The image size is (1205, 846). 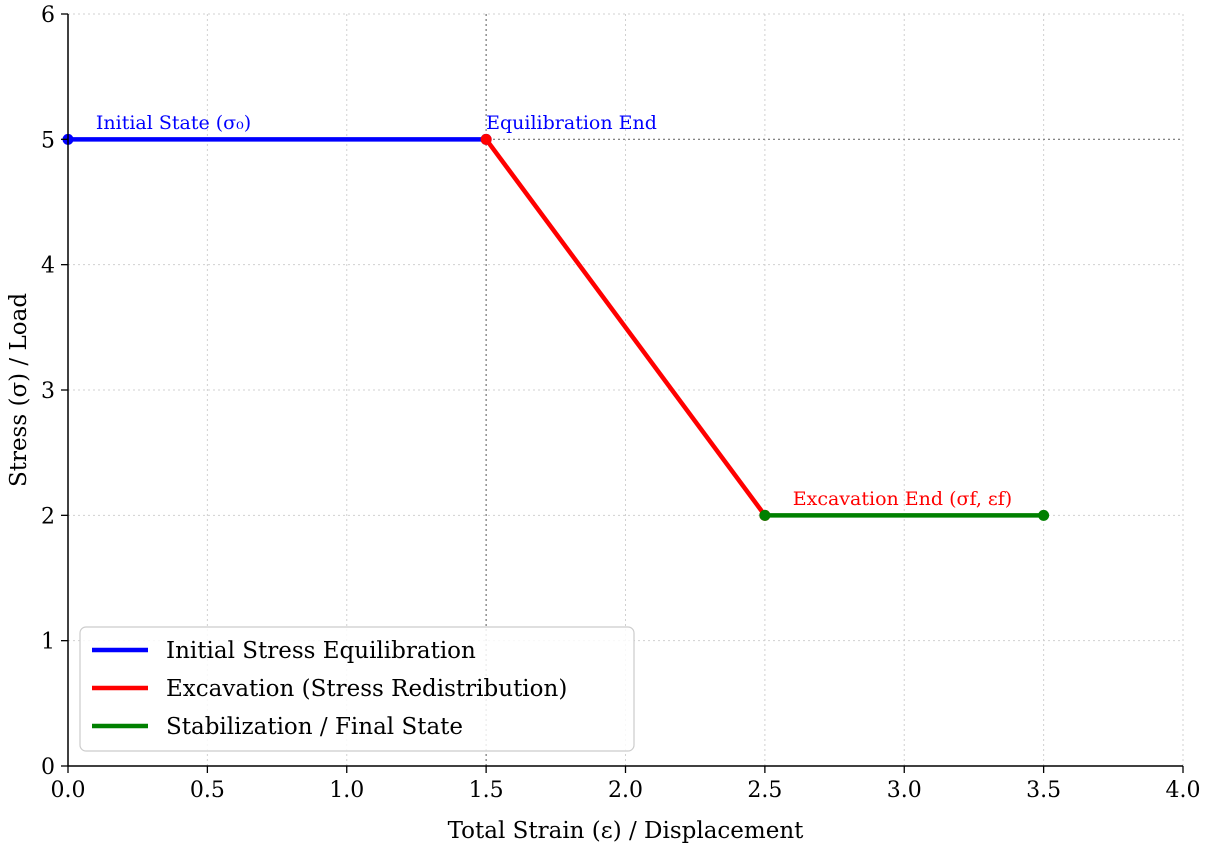 What do you see at coordinates (625, 790) in the screenshot?
I see `x-tick-label: 2.0` at bounding box center [625, 790].